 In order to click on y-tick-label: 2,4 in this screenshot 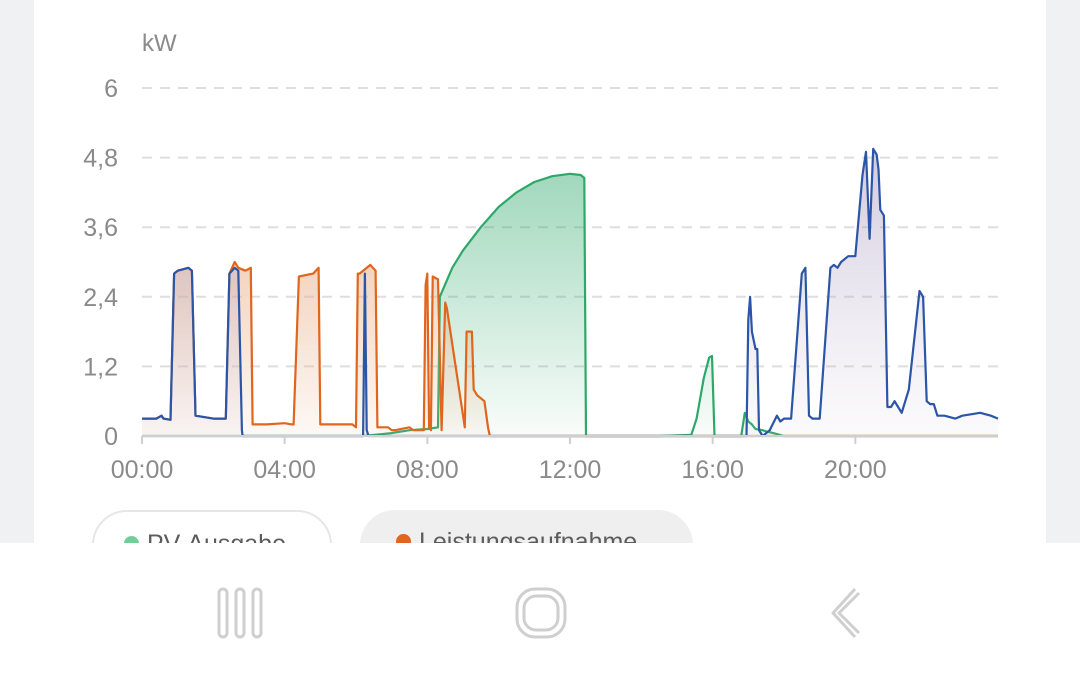, I will do `click(100, 298)`.